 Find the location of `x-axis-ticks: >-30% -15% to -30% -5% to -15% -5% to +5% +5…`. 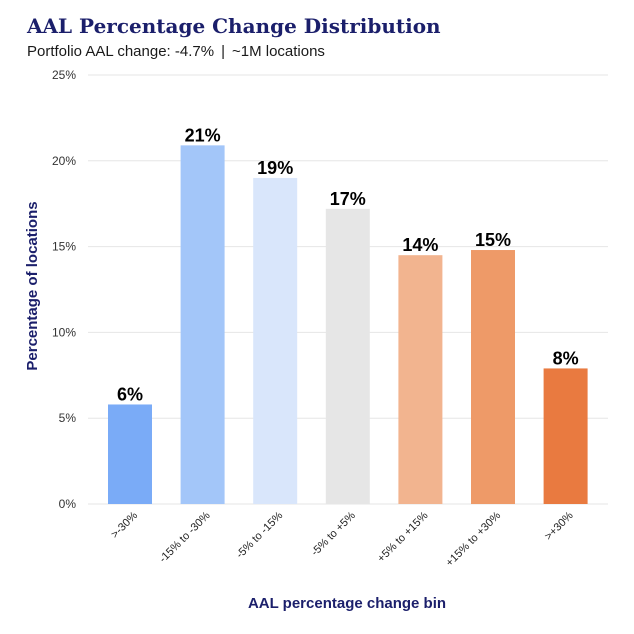

x-axis-ticks: >-30% -15% to -30% -5% to -15% -5% to +5% +5… is located at coordinates (342, 539).